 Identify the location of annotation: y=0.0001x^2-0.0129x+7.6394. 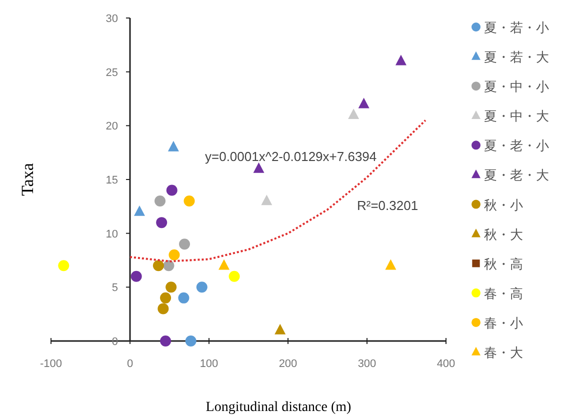
(291, 156).